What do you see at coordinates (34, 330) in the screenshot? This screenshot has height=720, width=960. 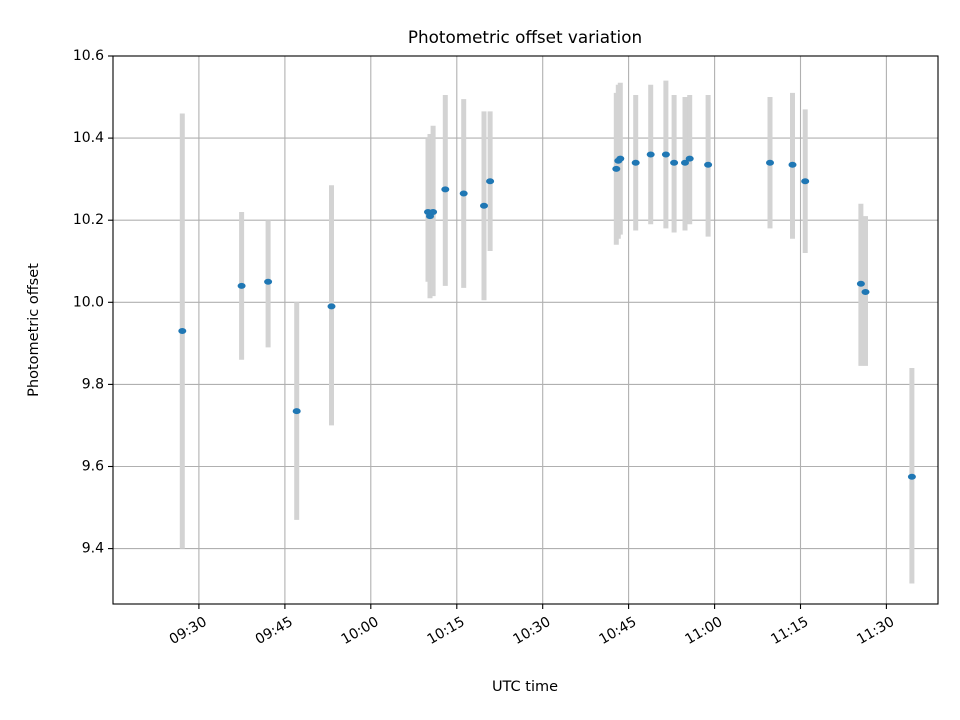 I see `y-axis-label: Photometric offset` at bounding box center [34, 330].